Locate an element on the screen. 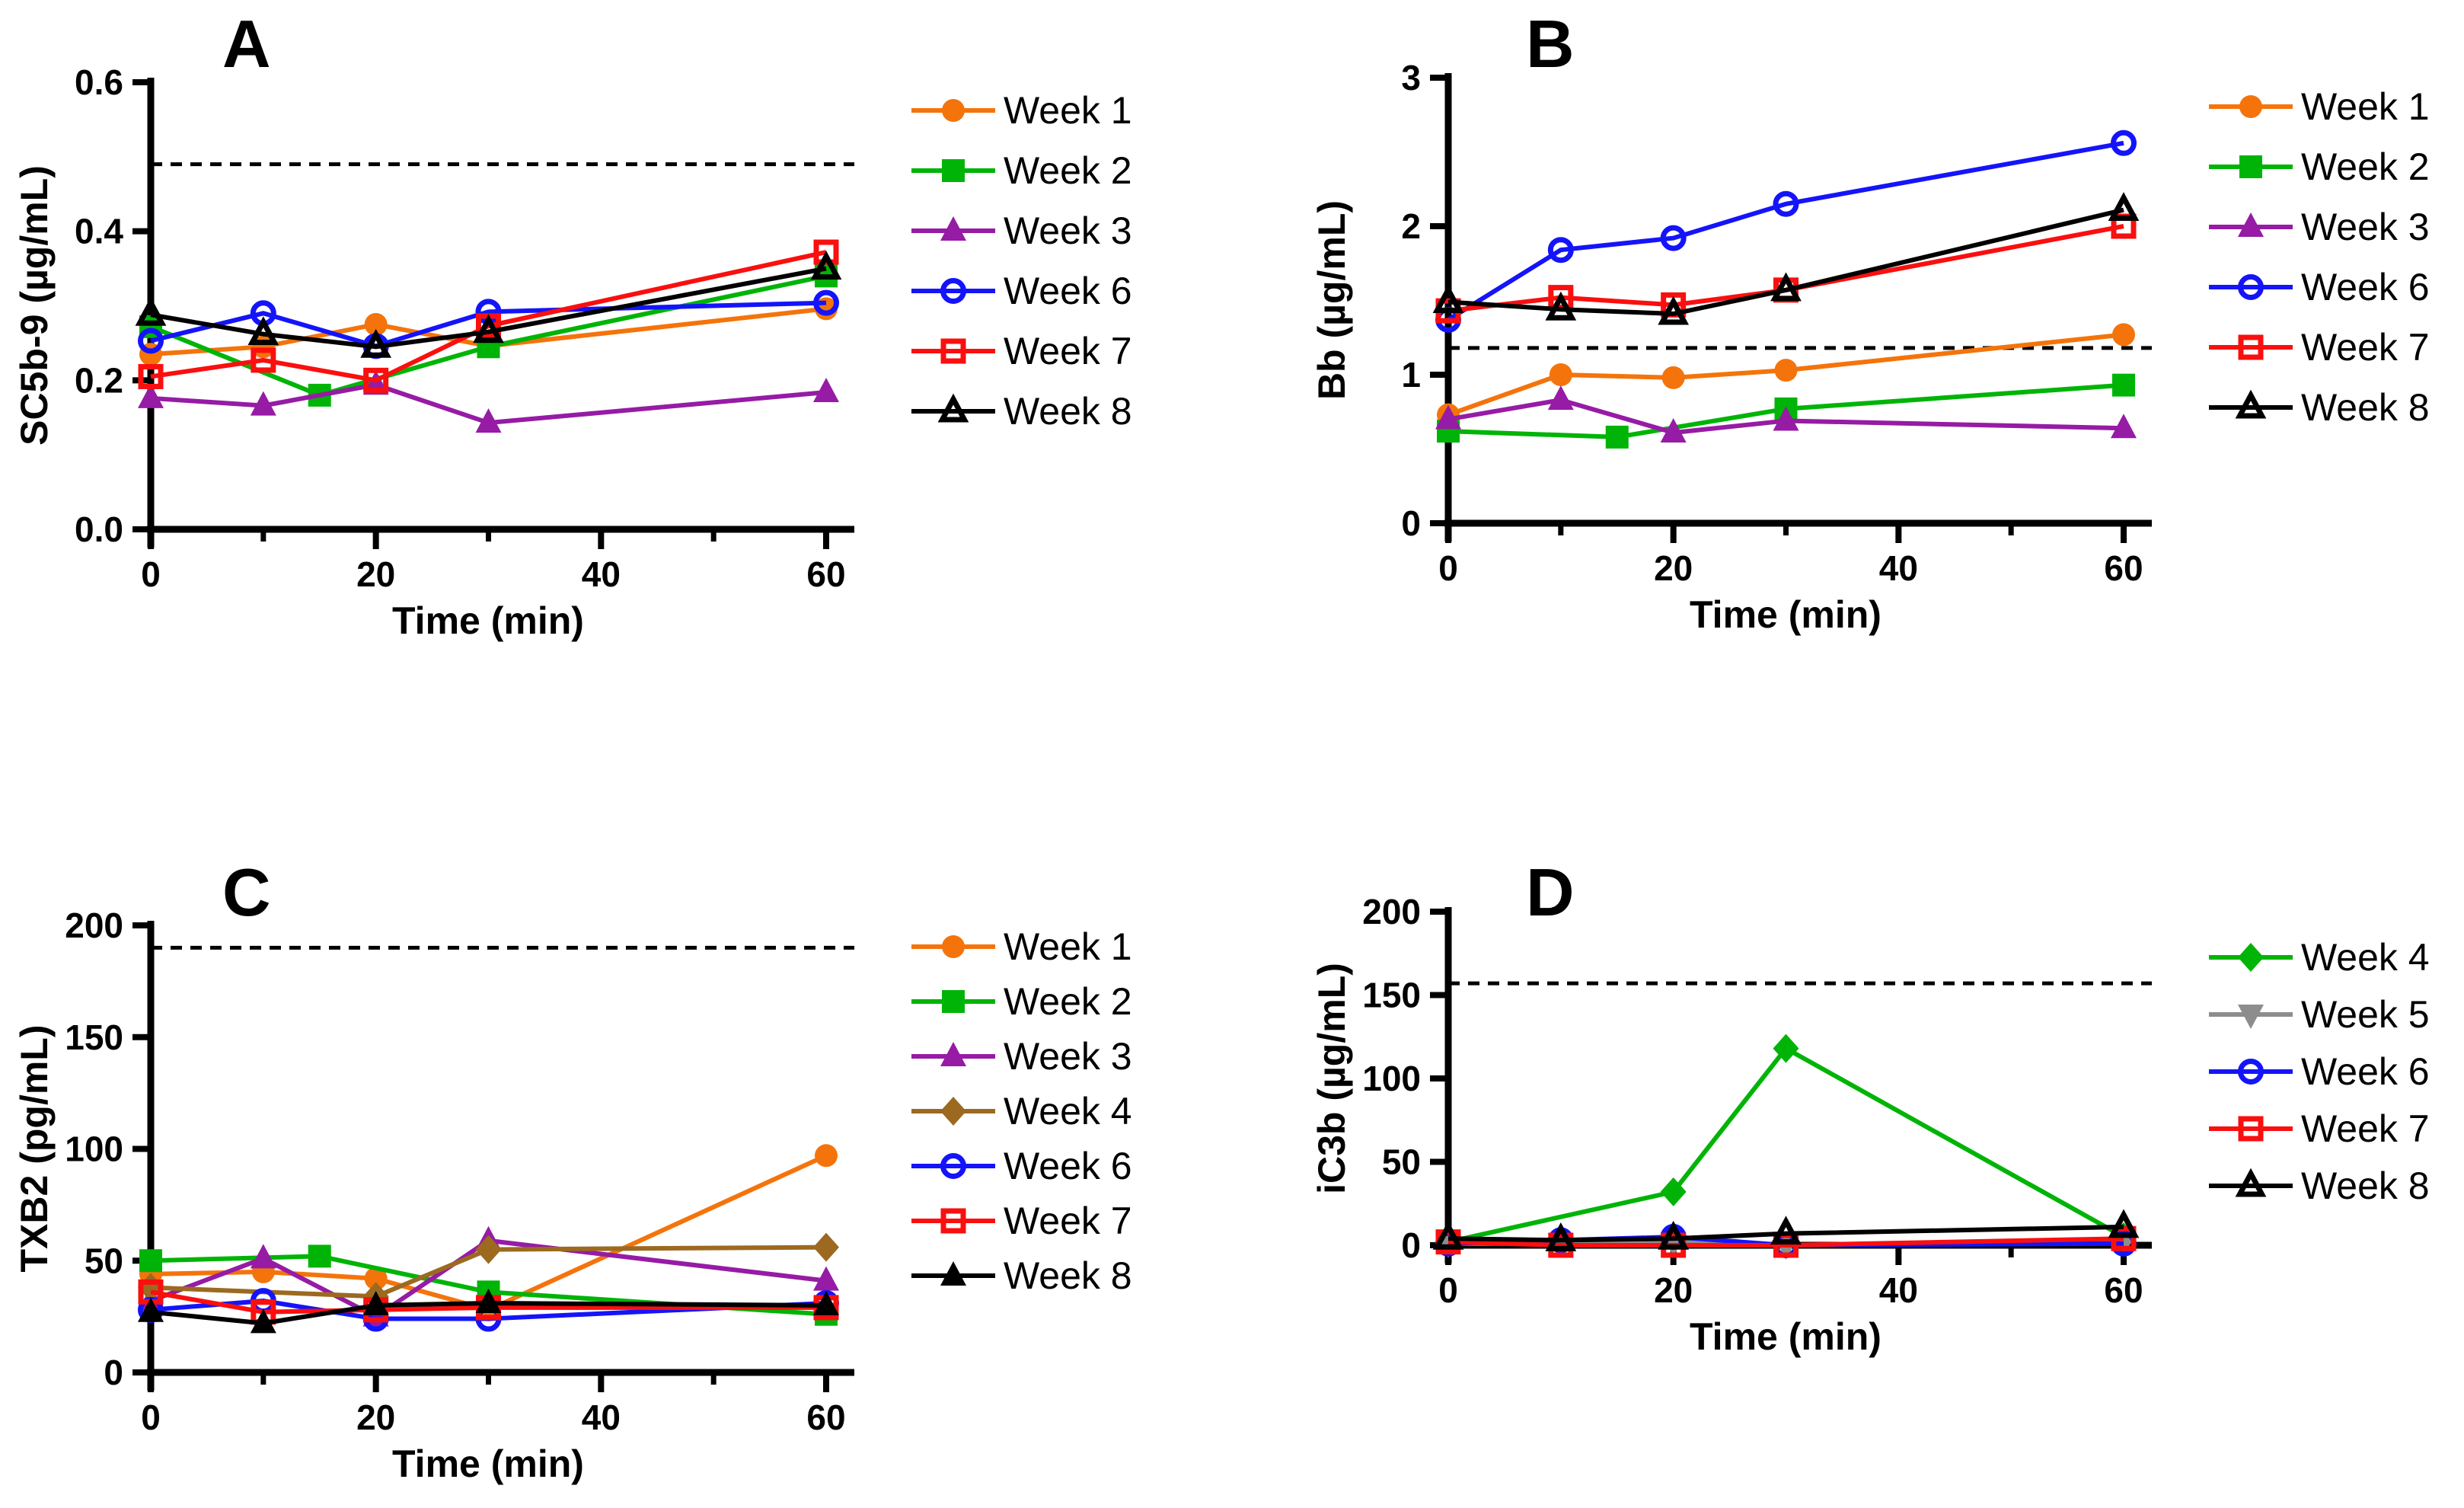 The width and height of the screenshot is (2464, 1508). legend-item-week-2: Week 2 is located at coordinates (2319, 166).